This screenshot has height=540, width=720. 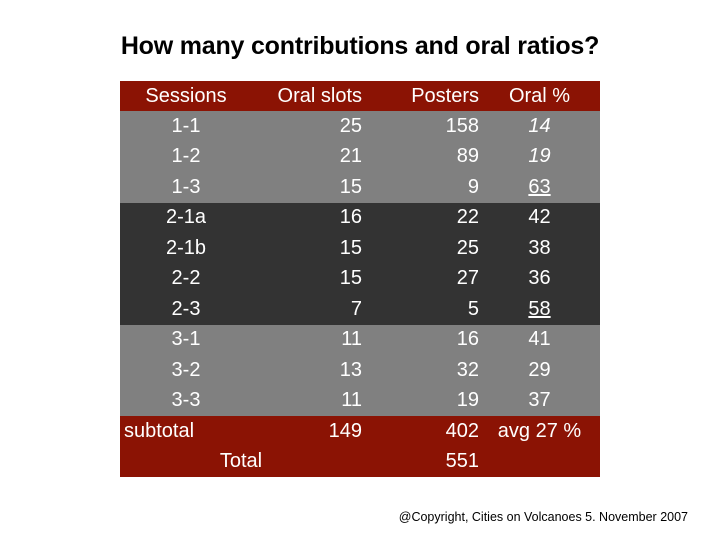 I want to click on session-cell: 2-1a, so click(x=186, y=217).